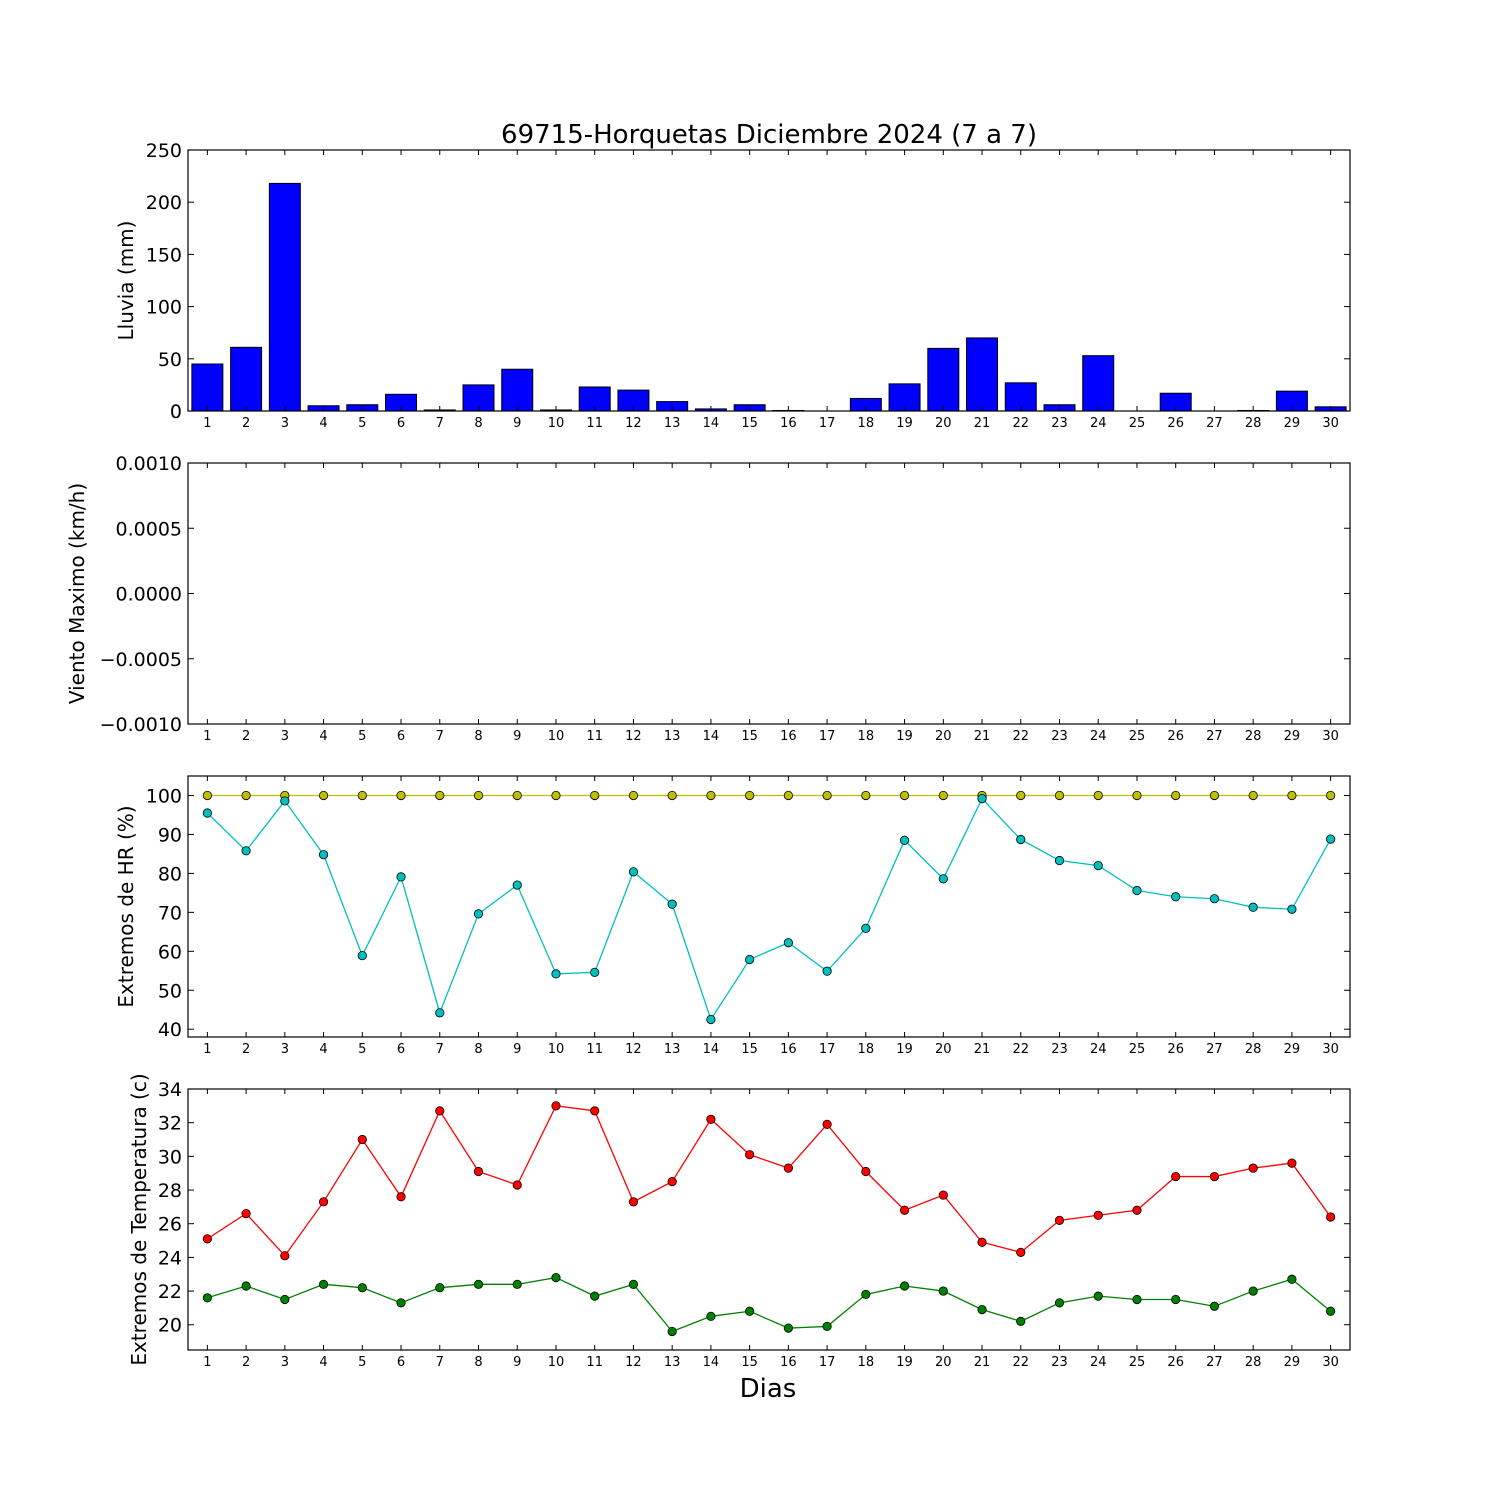 The image size is (1500, 1500). I want to click on chart-title: 69715-Horquetas Diciembre 2024 (7 a 7), so click(769, 135).